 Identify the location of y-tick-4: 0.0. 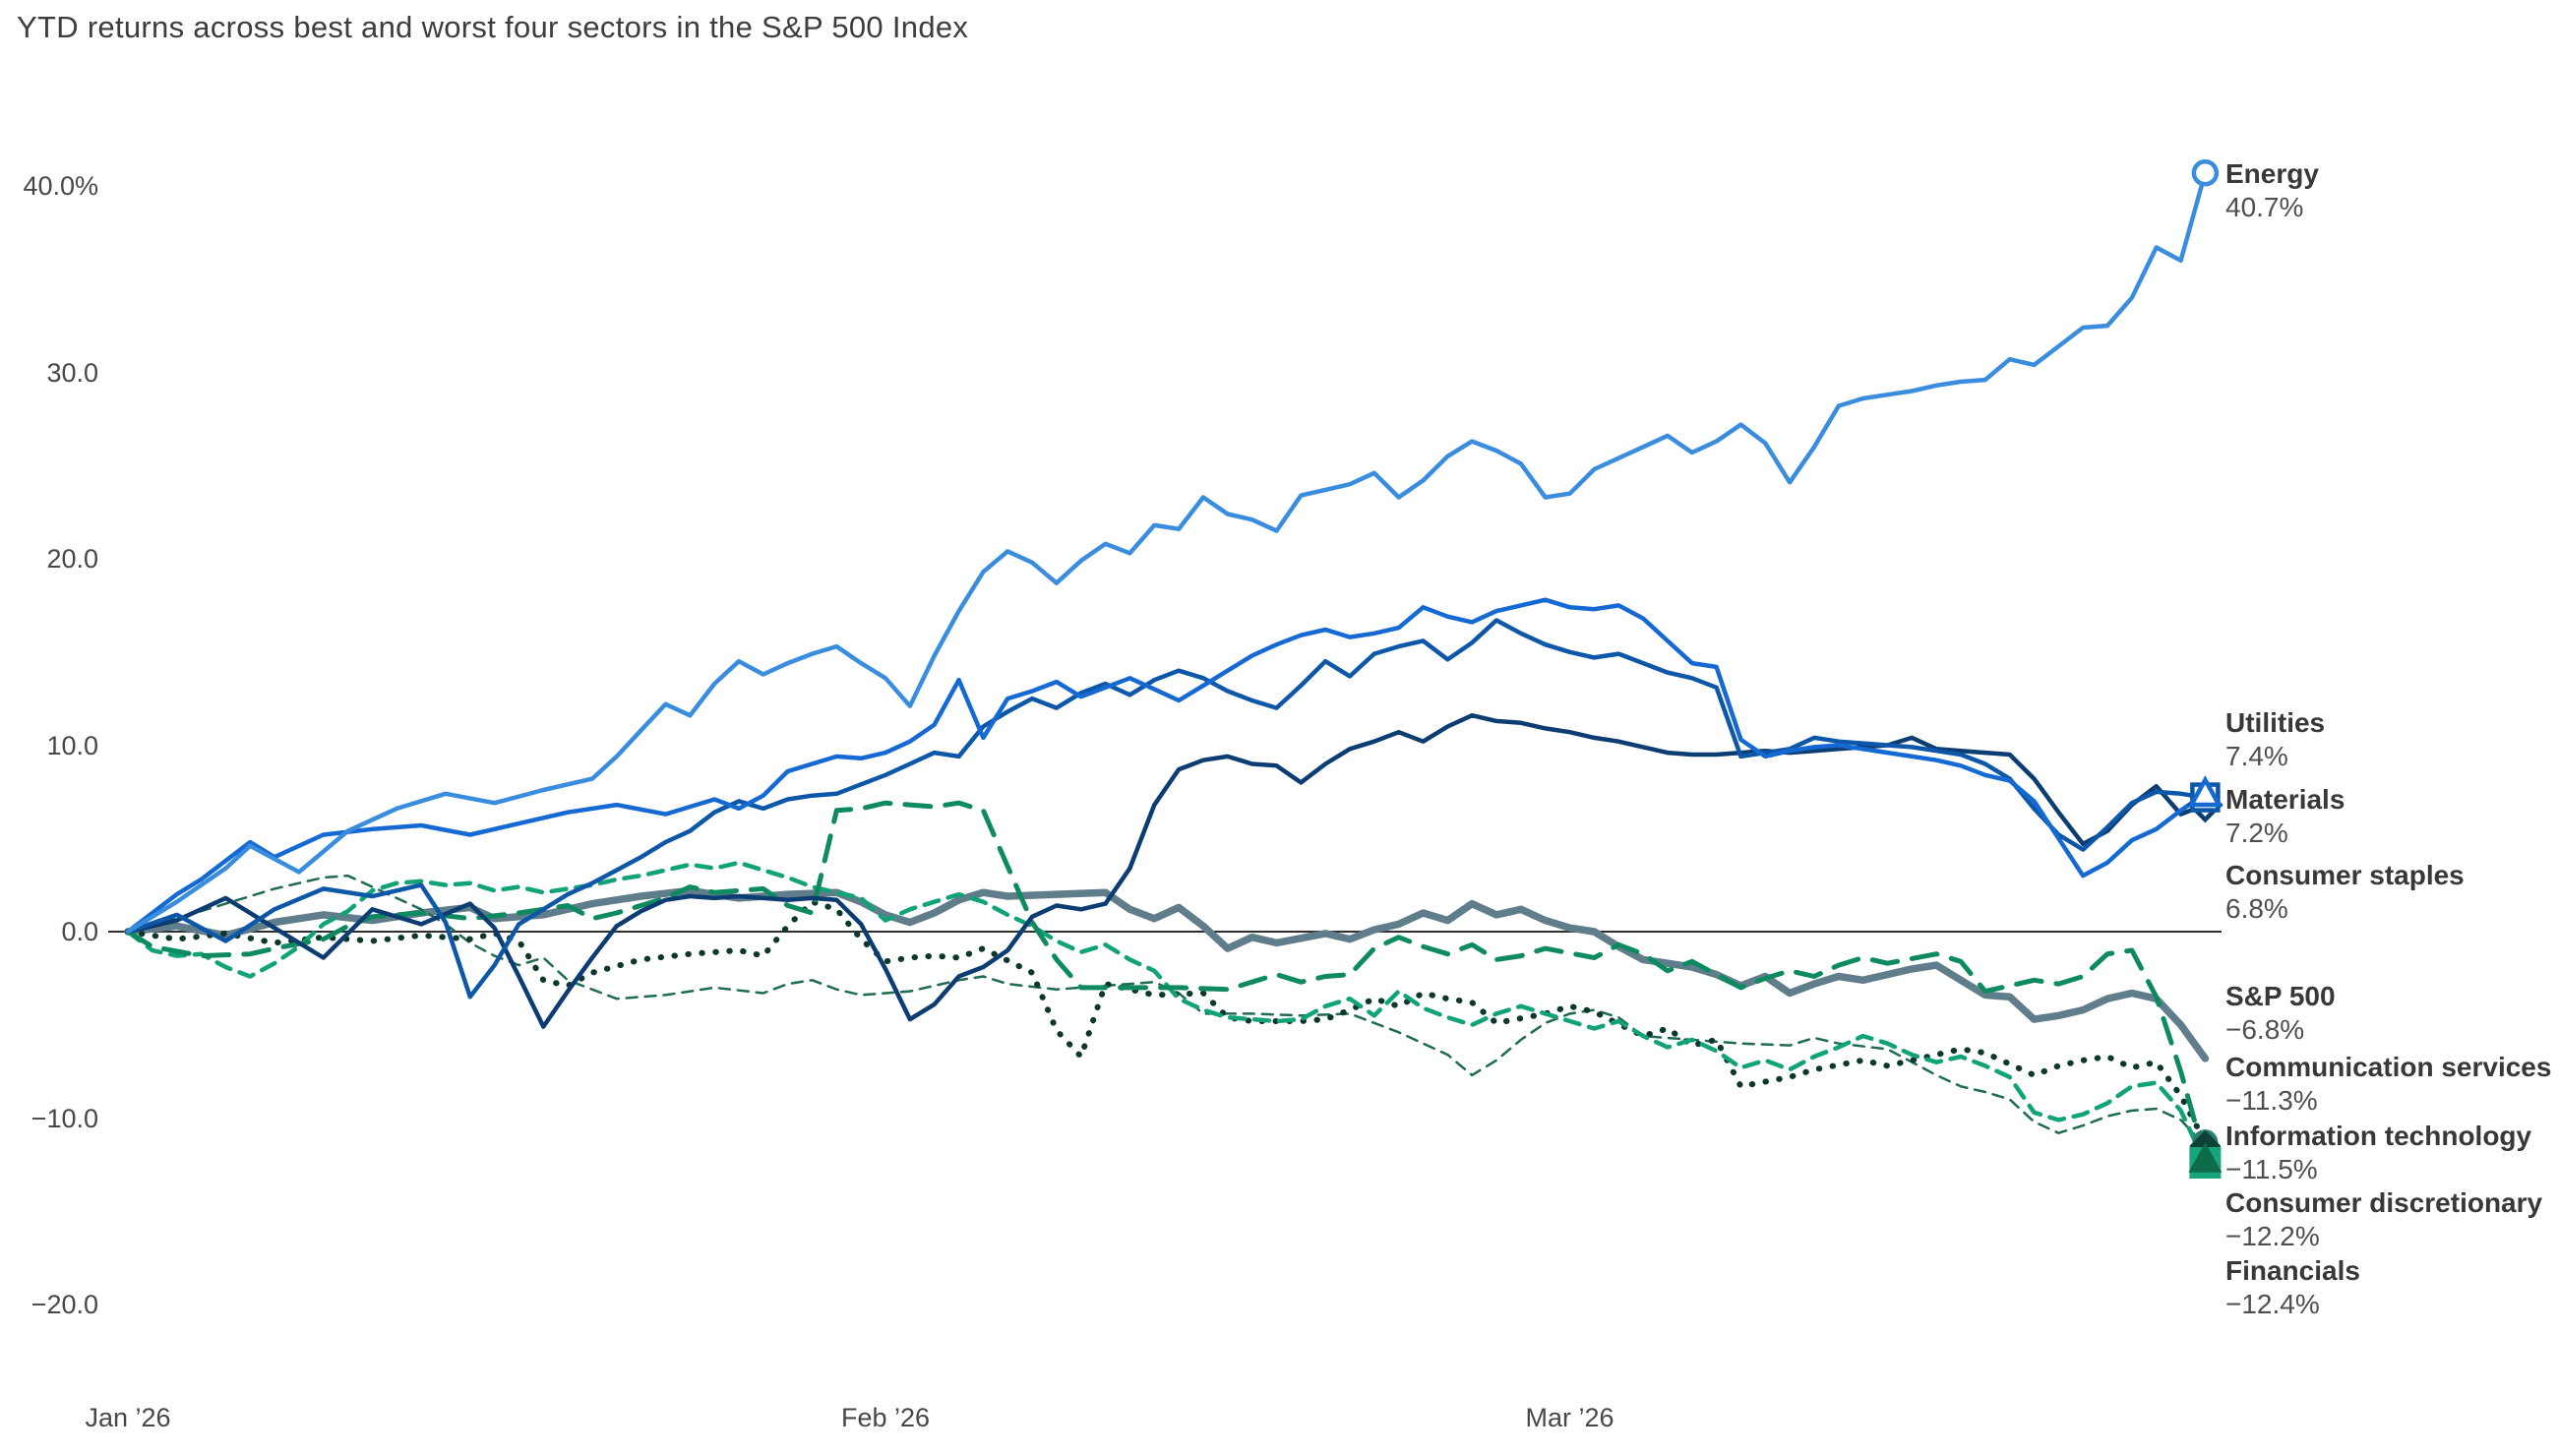
(79, 931).